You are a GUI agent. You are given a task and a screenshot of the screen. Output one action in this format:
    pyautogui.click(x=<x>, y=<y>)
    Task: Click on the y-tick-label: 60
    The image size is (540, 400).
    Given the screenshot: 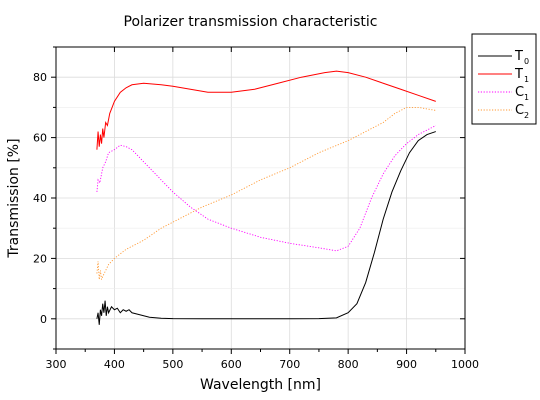 What is the action you would take?
    pyautogui.click(x=40, y=138)
    